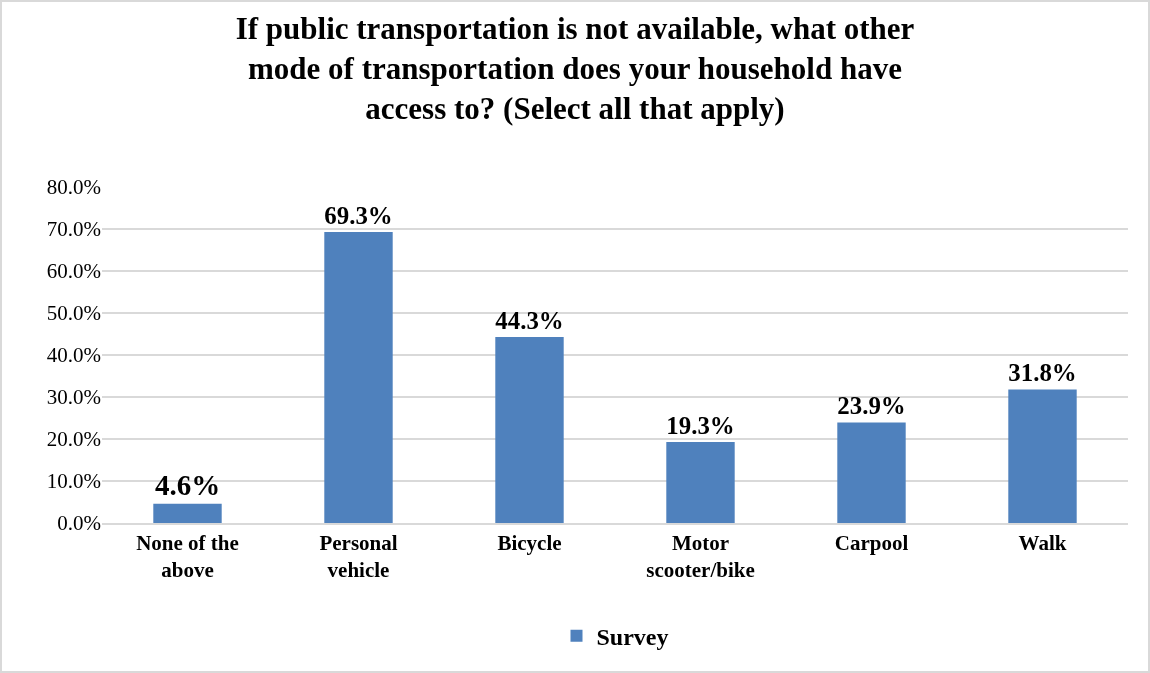 The height and width of the screenshot is (673, 1150). Describe the element at coordinates (1042, 542) in the screenshot. I see `x-tick-label: Walk` at that location.